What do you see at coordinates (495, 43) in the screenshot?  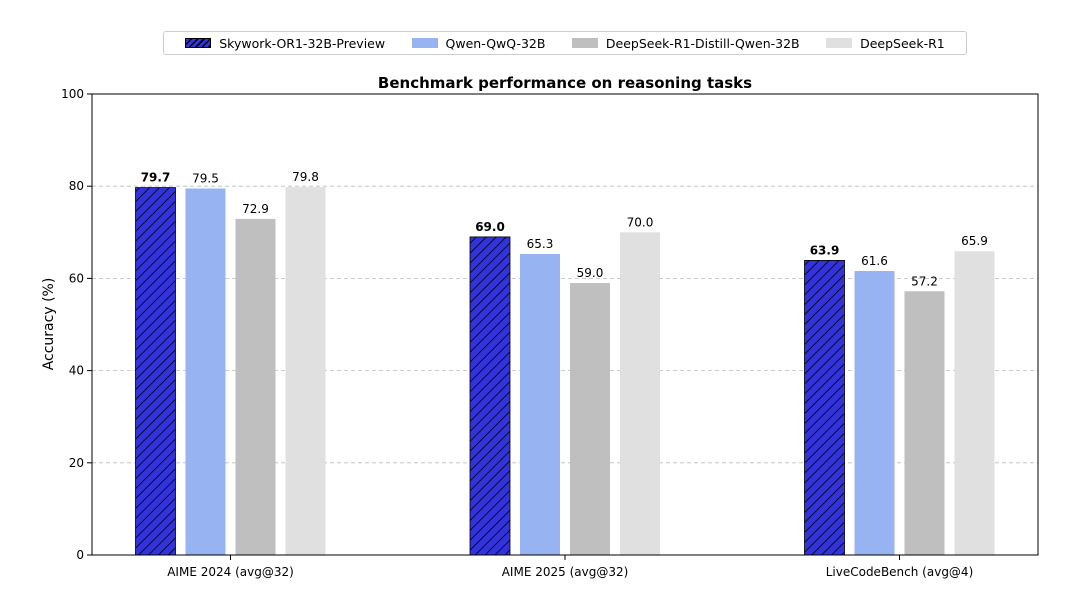 I see `legend-label: Qwen-QwQ-32B` at bounding box center [495, 43].